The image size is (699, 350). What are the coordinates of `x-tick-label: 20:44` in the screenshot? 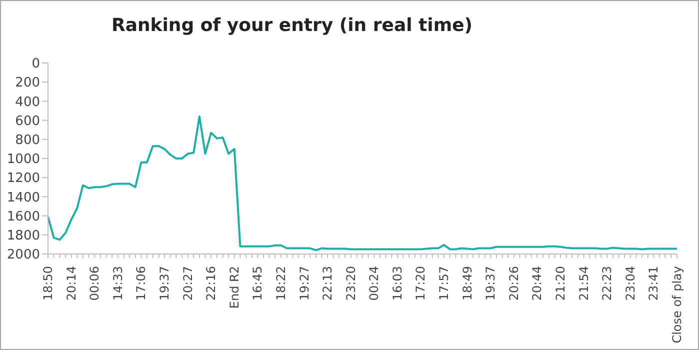 It's located at (537, 283).